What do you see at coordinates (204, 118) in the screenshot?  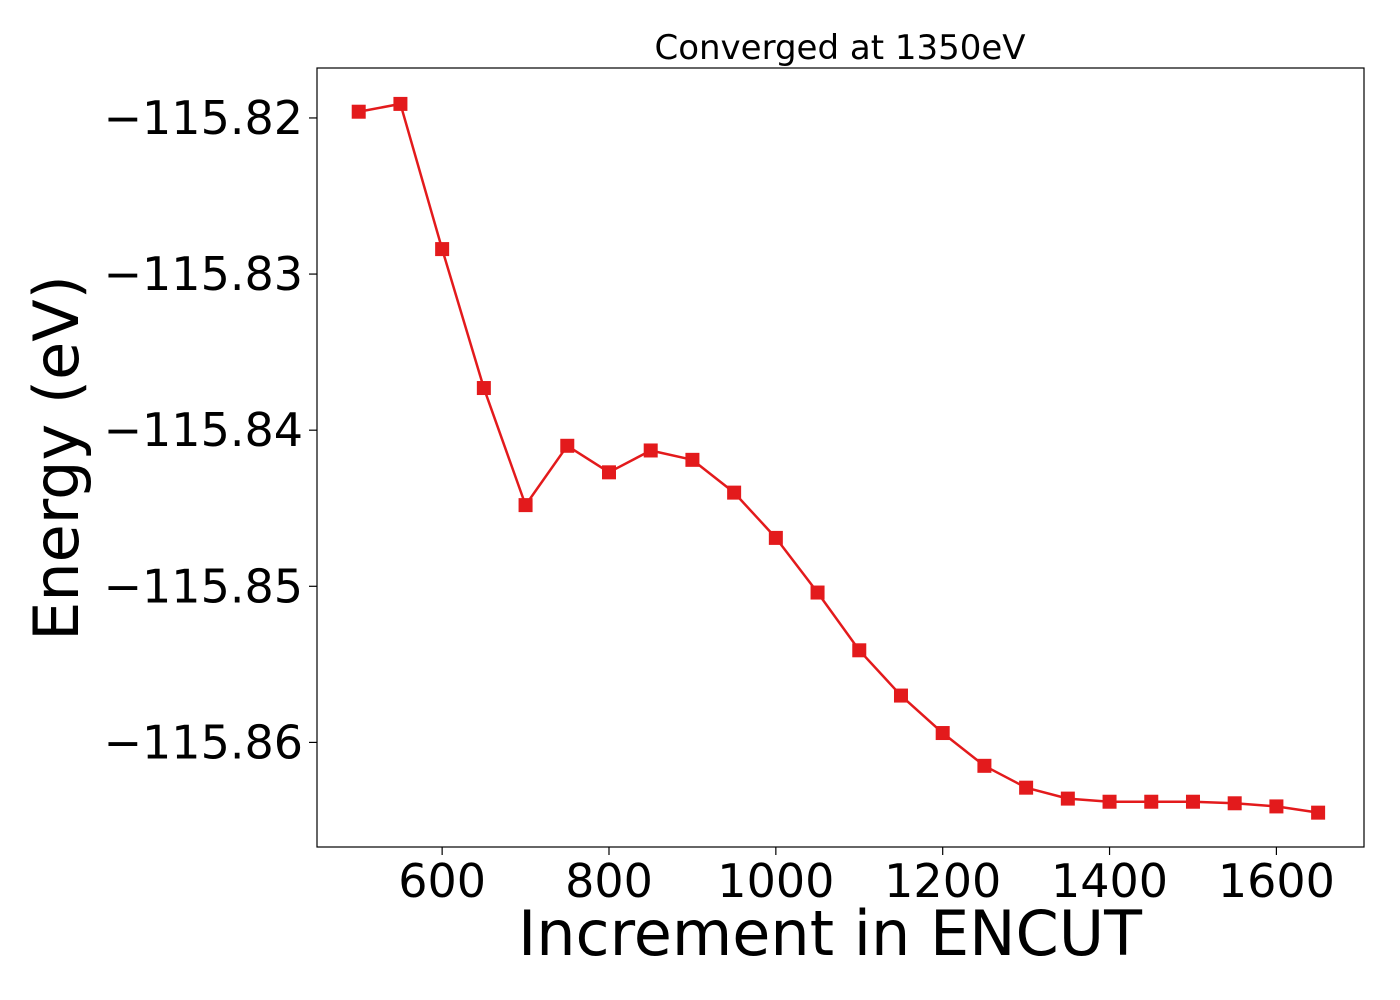 I see `y-tick-label: −115.82` at bounding box center [204, 118].